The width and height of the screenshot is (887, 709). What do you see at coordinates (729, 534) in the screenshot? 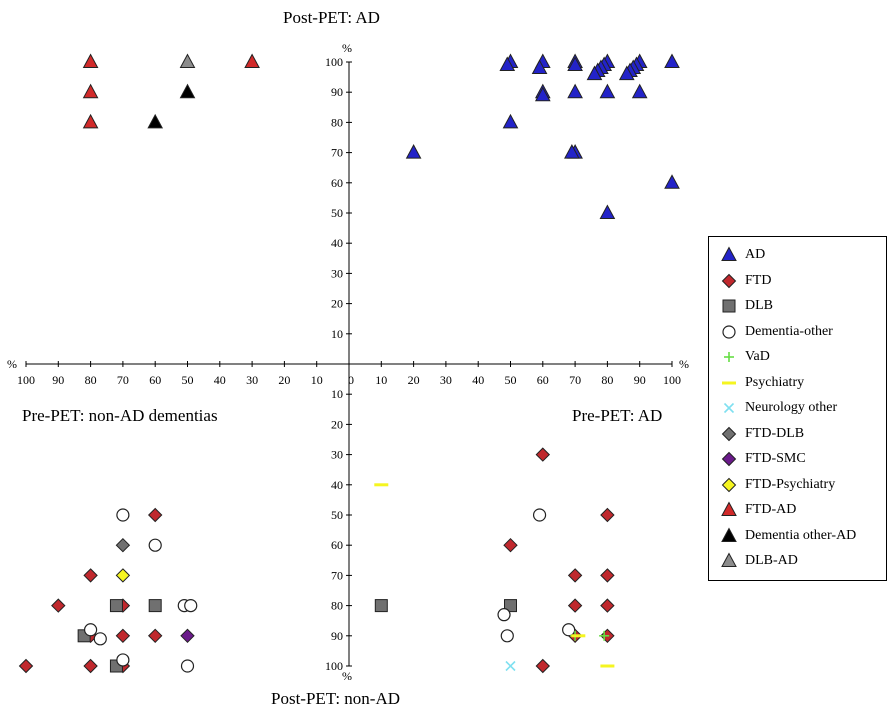
I see `legend-symbol-dem_other_ad` at bounding box center [729, 534].